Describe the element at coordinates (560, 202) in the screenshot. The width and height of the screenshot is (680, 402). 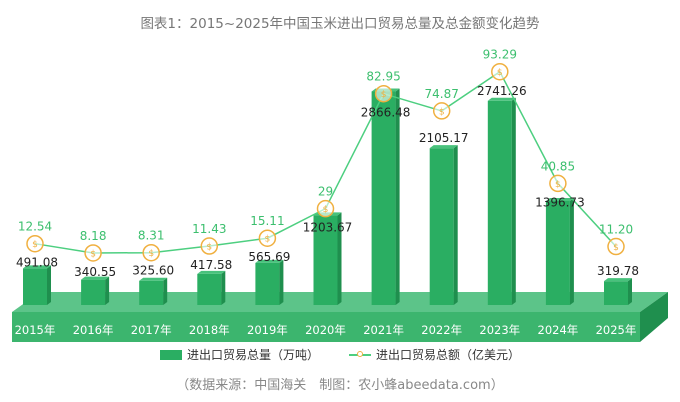
I see `bar-value-label: 1396.73` at that location.